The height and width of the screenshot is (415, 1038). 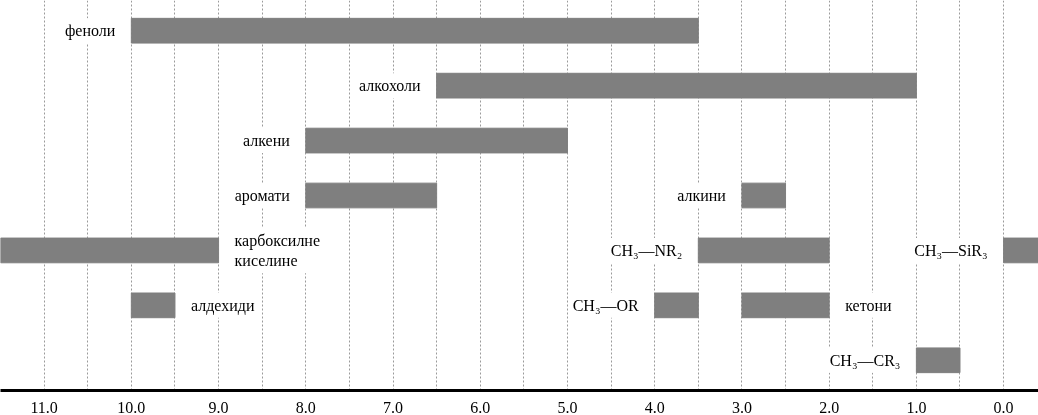 What do you see at coordinates (44, 406) in the screenshot?
I see `x-tick-label: 11.0` at bounding box center [44, 406].